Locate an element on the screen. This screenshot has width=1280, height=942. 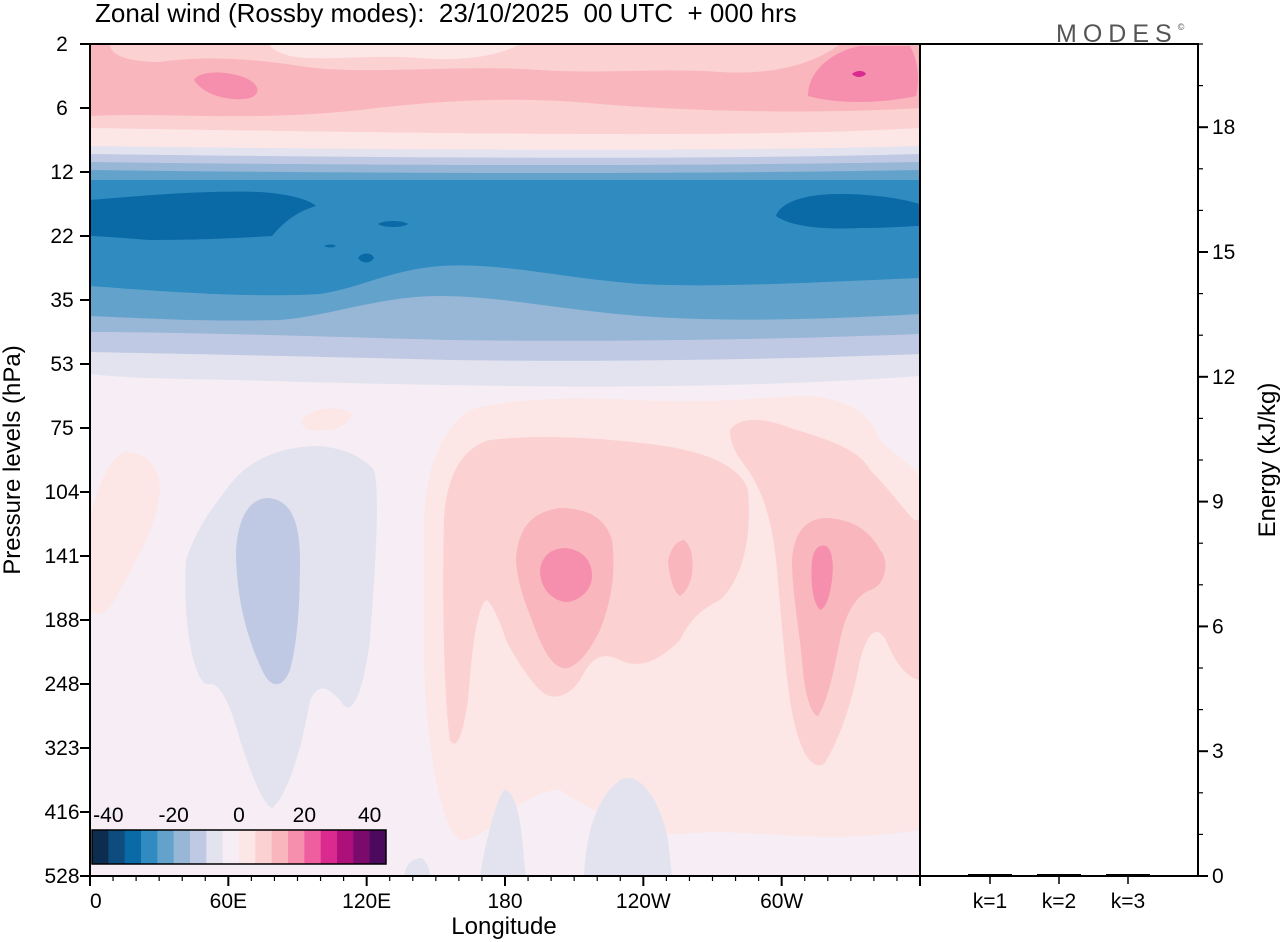
y-tick-label: 6 is located at coordinates (62, 108).